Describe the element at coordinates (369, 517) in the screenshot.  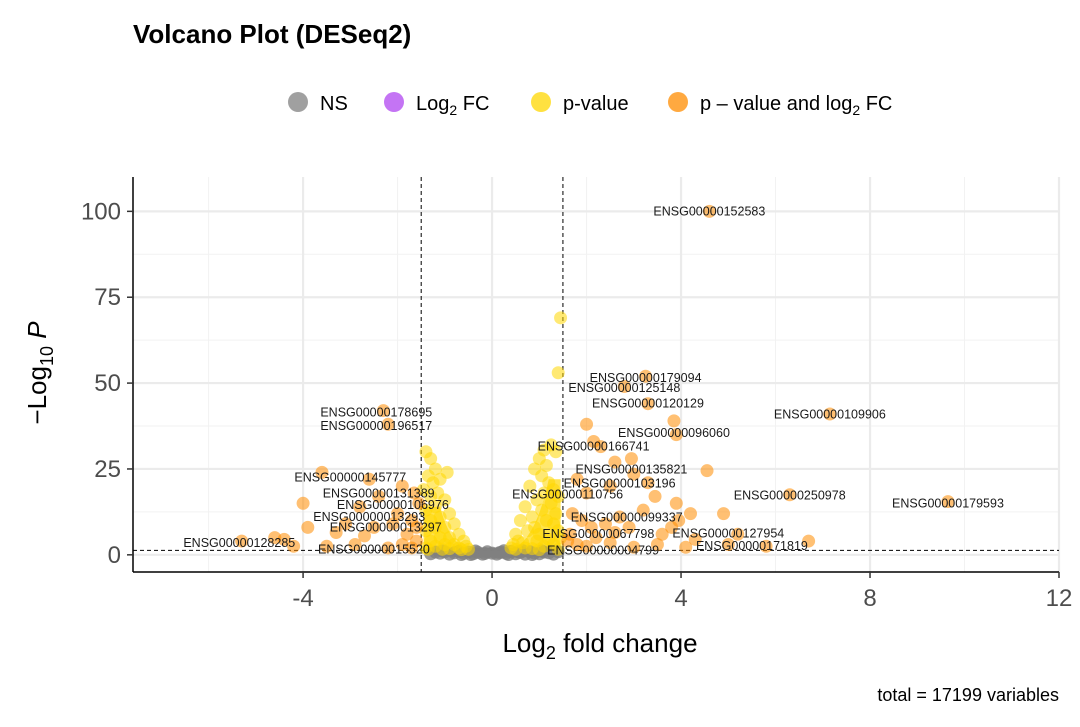
I see `gene-label: ENSG00000013293` at that location.